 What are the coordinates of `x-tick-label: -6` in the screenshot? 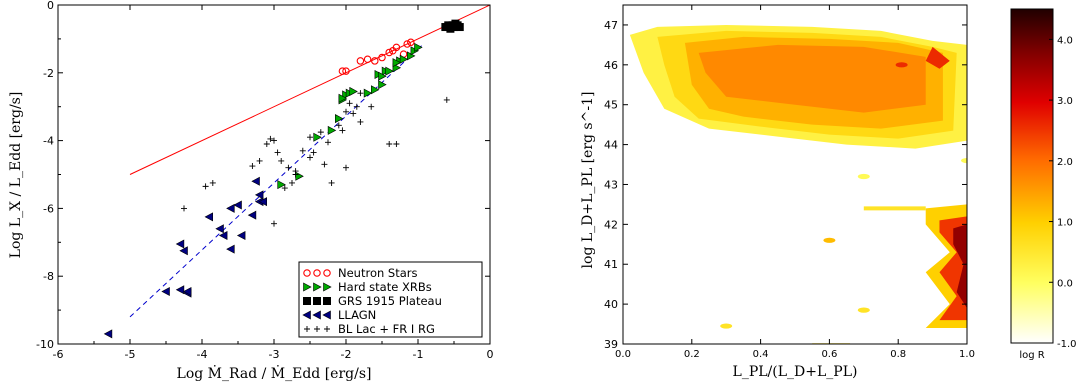 It's located at (58, 354).